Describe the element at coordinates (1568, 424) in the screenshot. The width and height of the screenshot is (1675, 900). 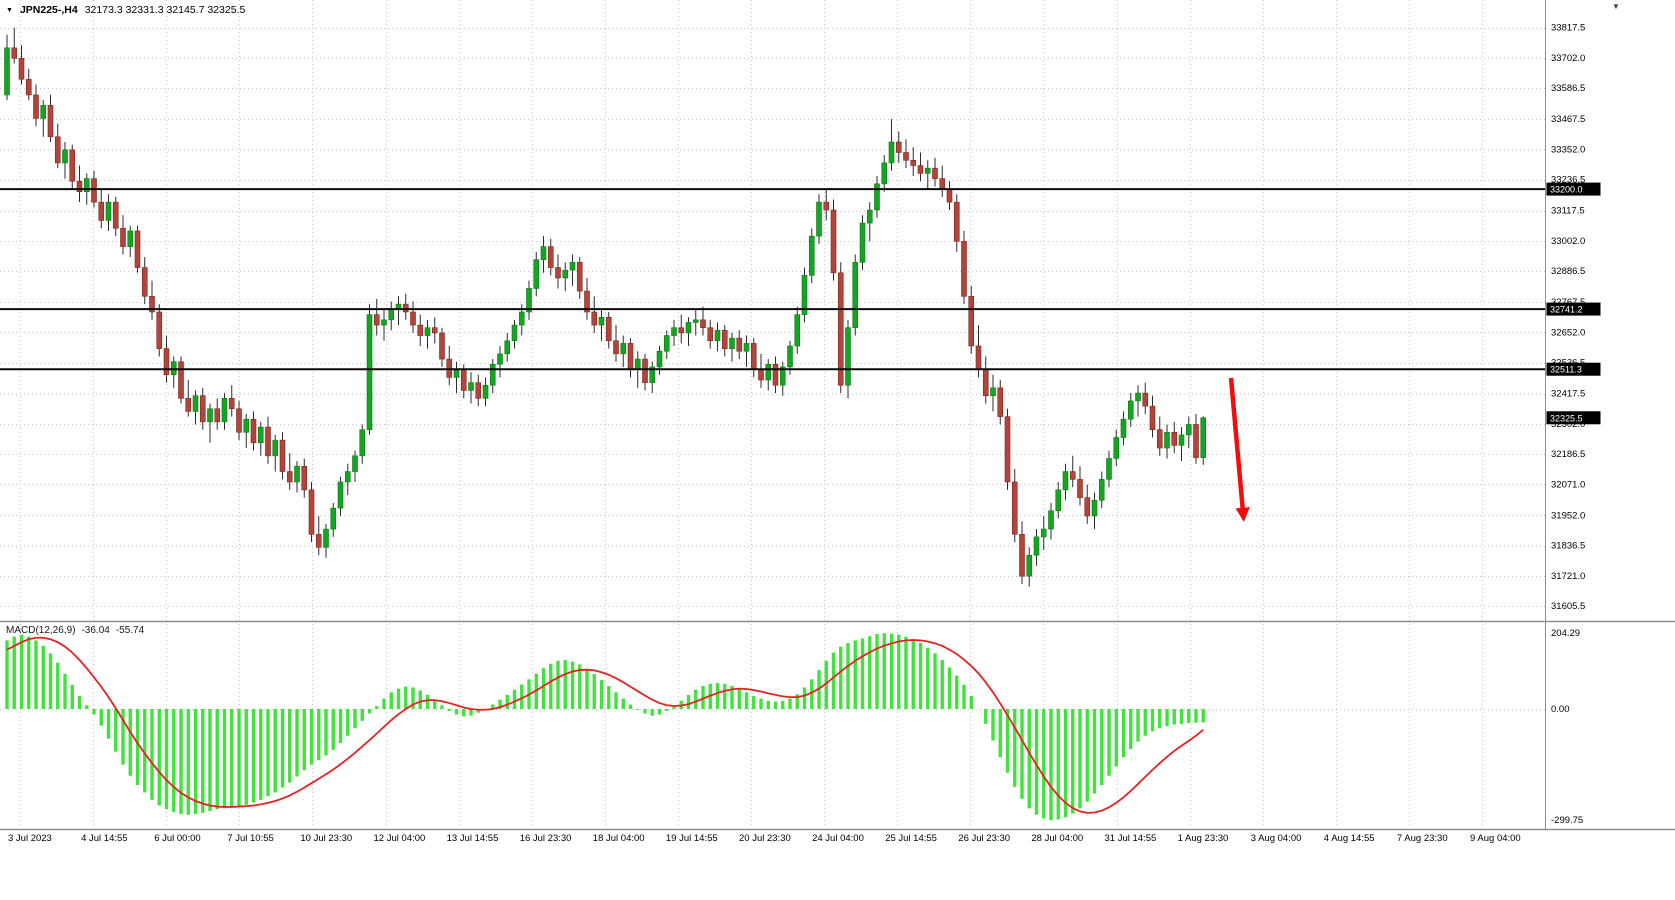
I see `price-axis-tick: 32302.0` at that location.